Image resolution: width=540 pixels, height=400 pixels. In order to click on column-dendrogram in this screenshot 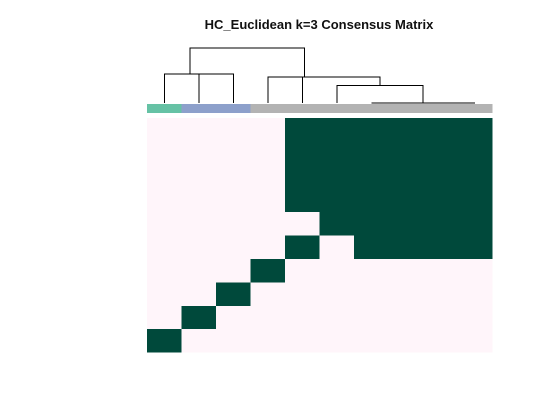, I will do `click(319, 75)`.